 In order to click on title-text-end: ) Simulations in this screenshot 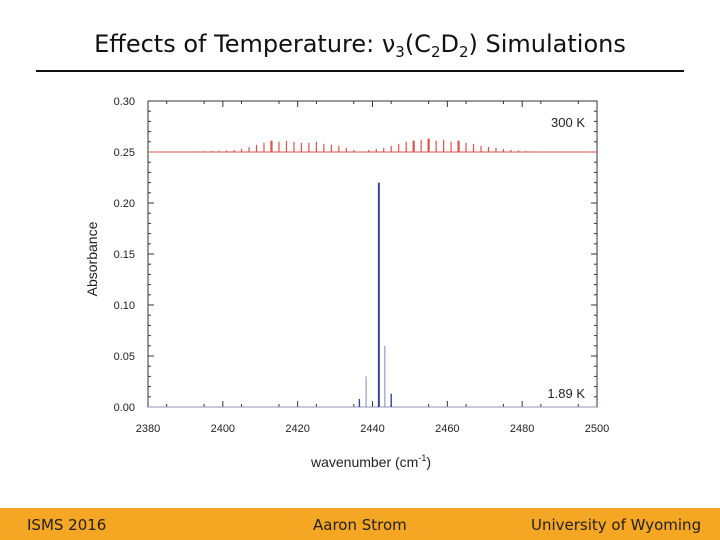, I will do `click(547, 44)`.